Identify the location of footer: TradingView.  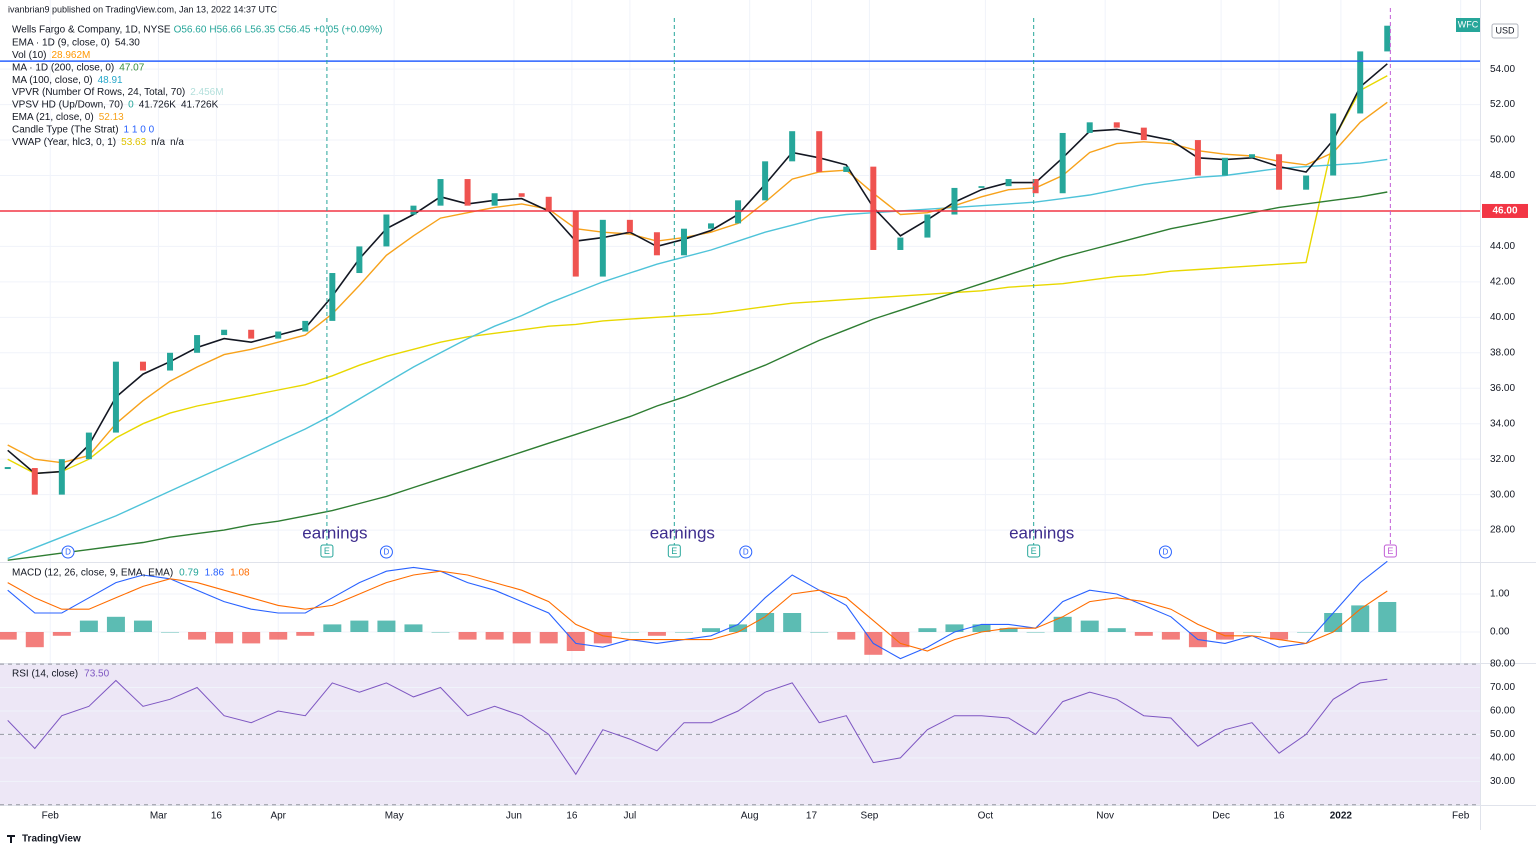
(51, 839).